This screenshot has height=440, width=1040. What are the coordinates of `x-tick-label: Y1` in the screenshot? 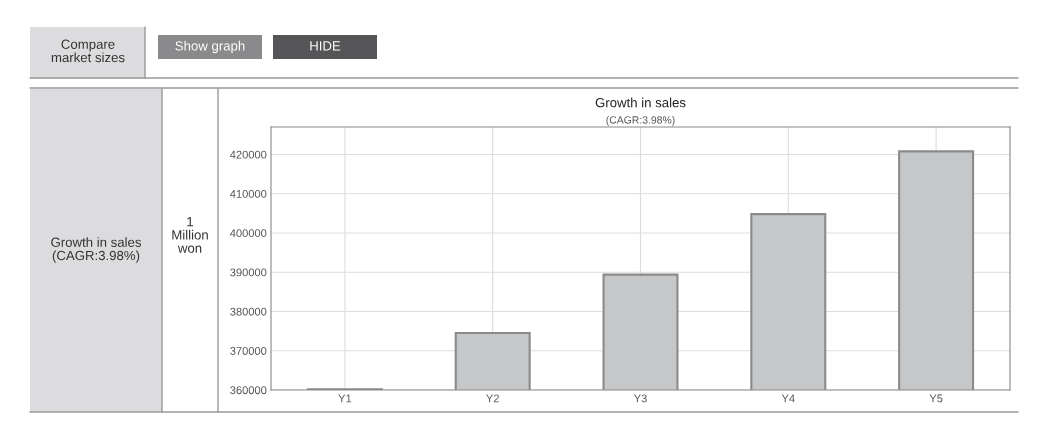 It's located at (345, 398).